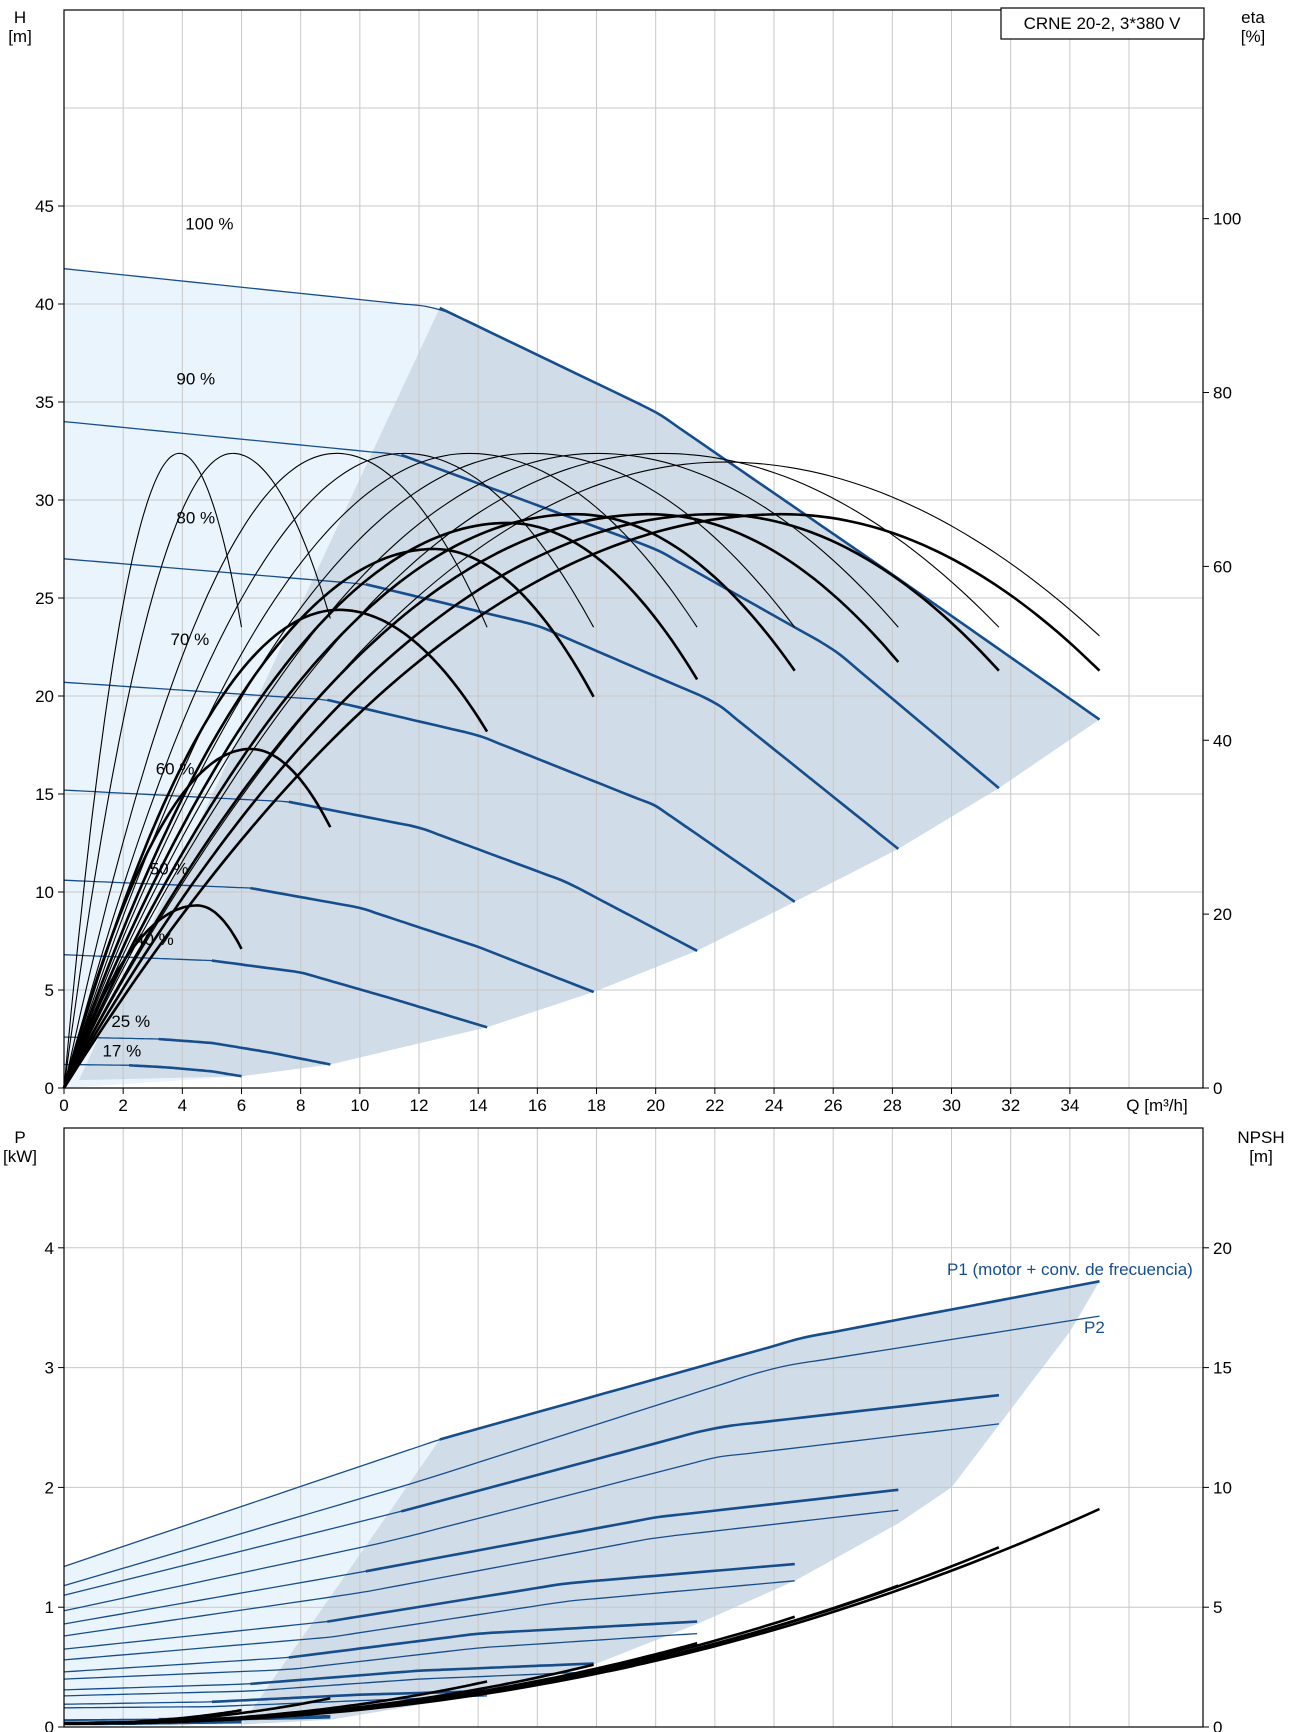  Describe the element at coordinates (153, 1716) in the screenshot. I see `npsh-curve` at that location.